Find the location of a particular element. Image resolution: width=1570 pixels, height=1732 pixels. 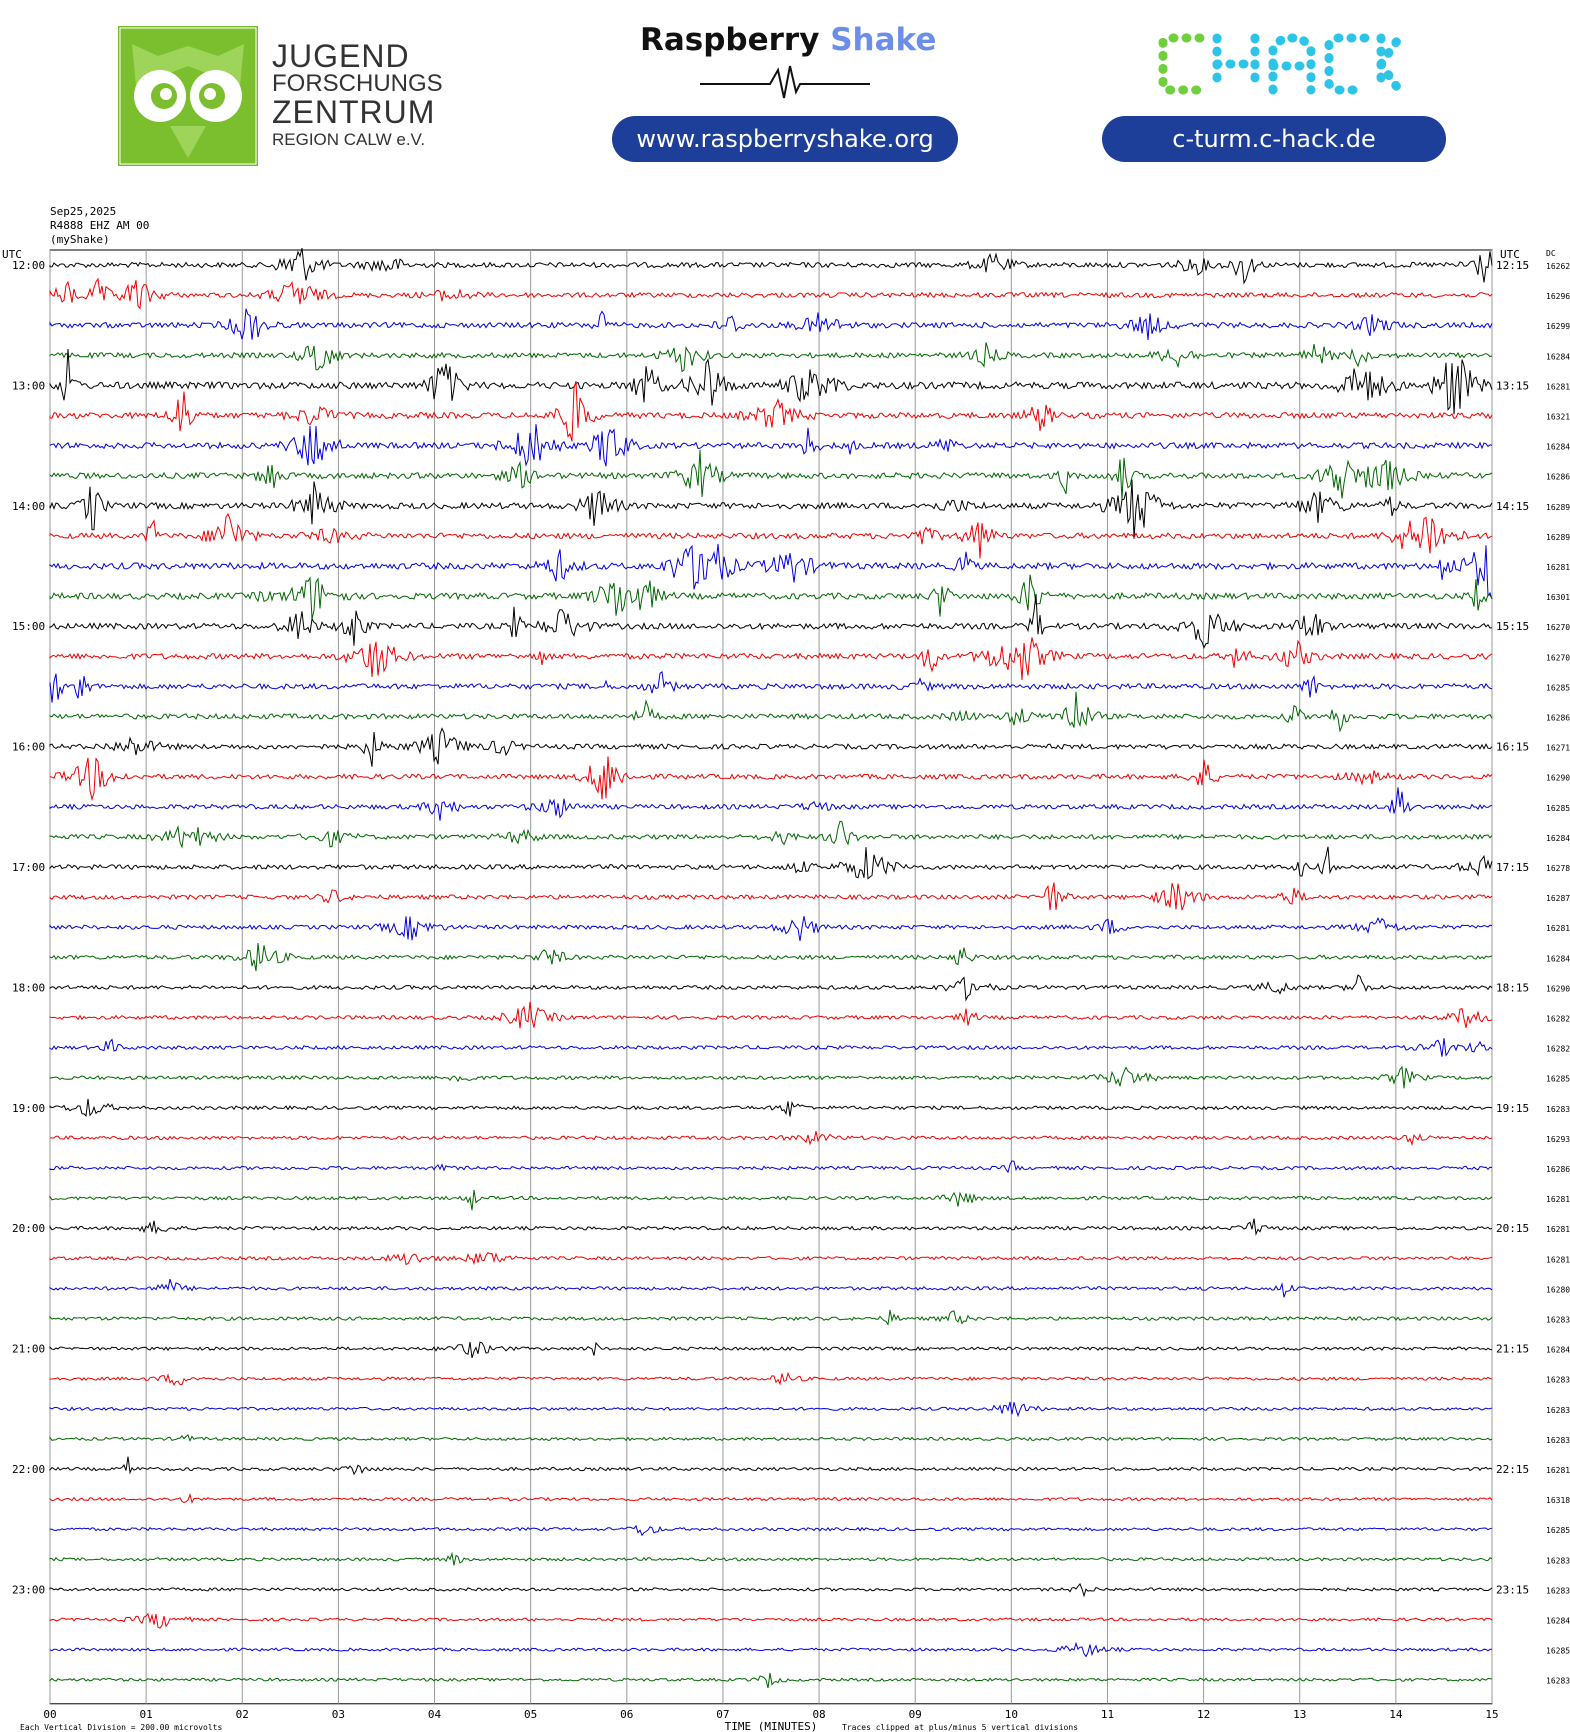

x-tick-label: 08 is located at coordinates (818, 1714).